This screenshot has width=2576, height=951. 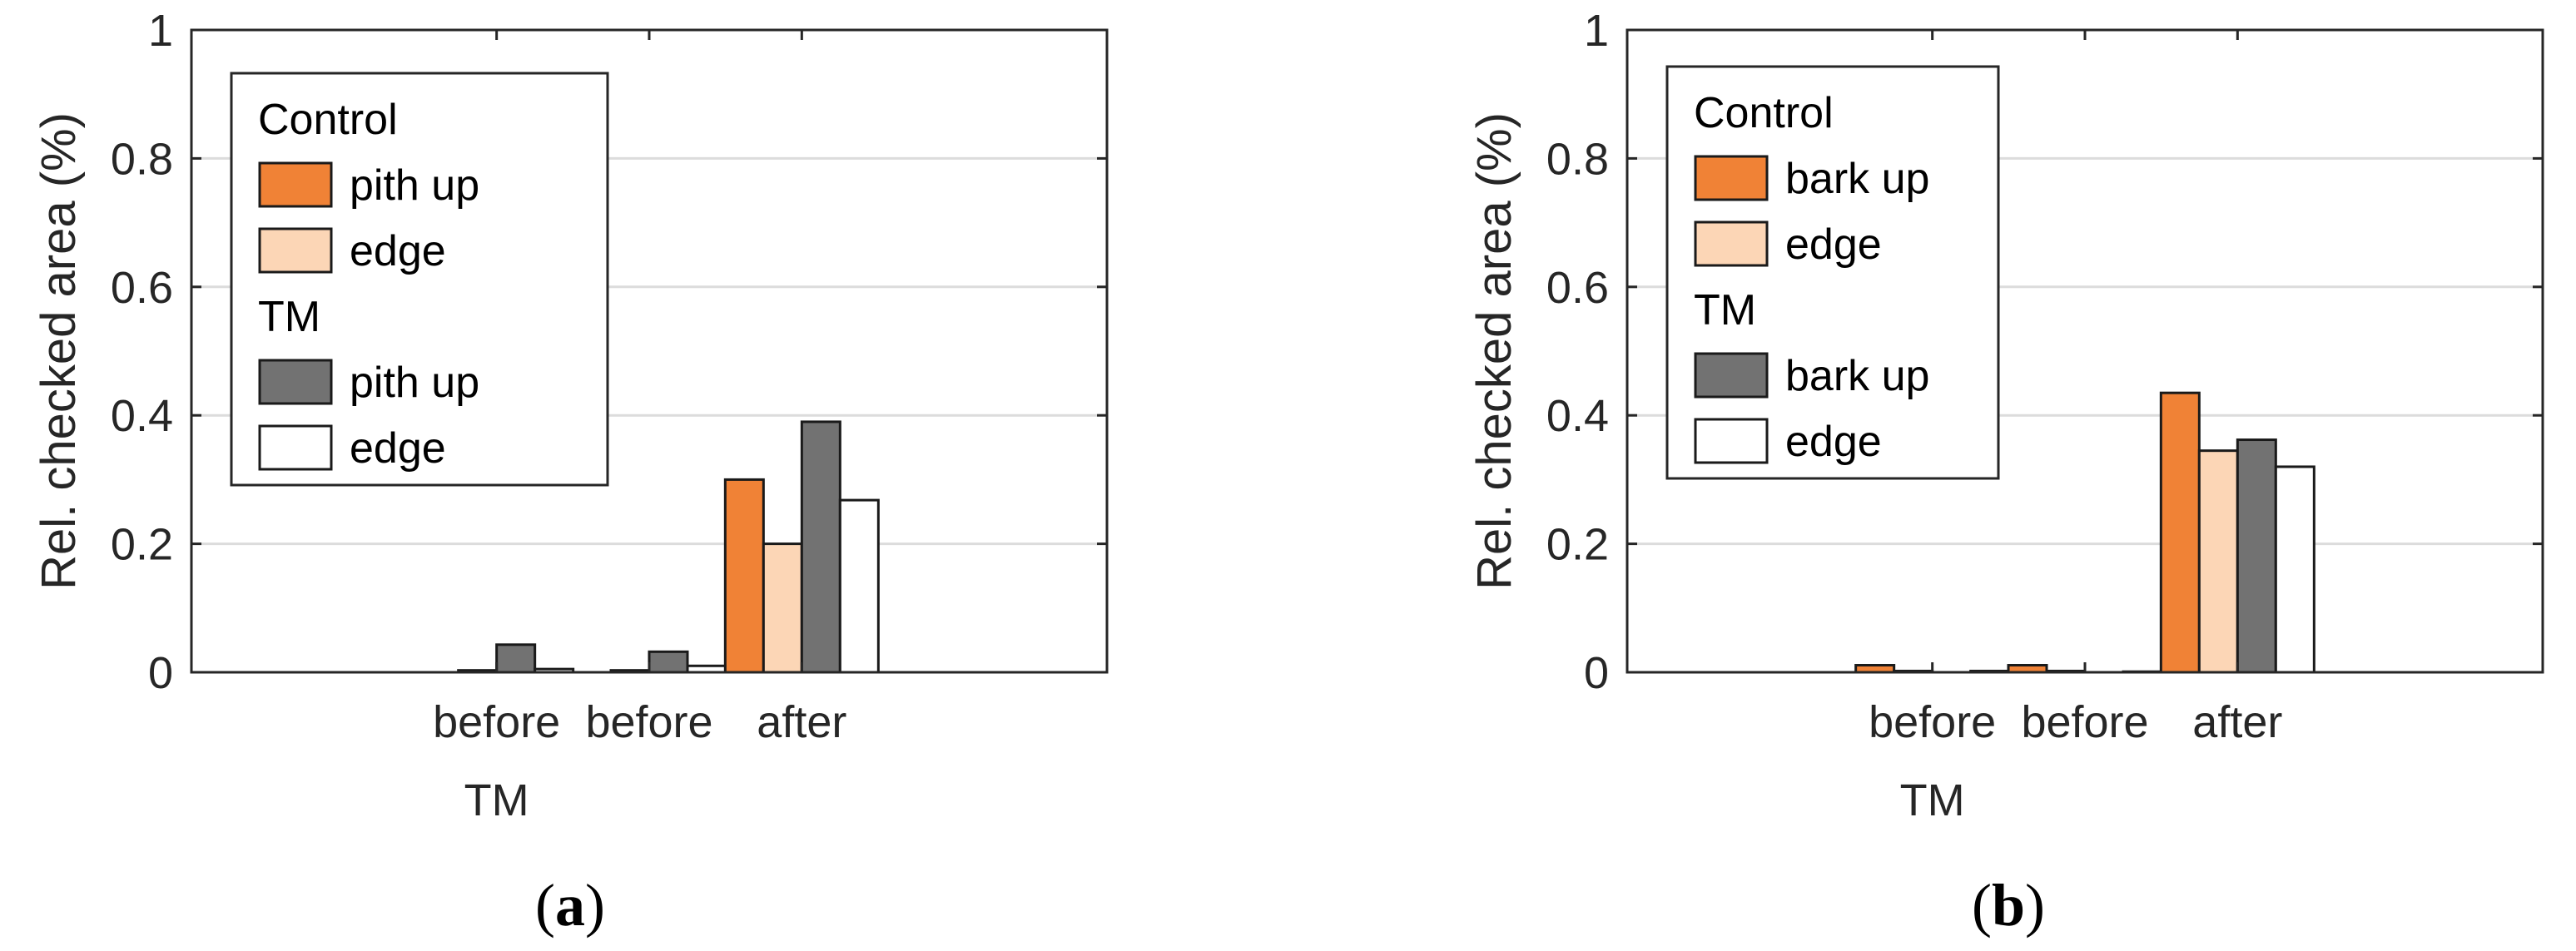 What do you see at coordinates (2256, 556) in the screenshot?
I see `bar-tm-bark-up` at bounding box center [2256, 556].